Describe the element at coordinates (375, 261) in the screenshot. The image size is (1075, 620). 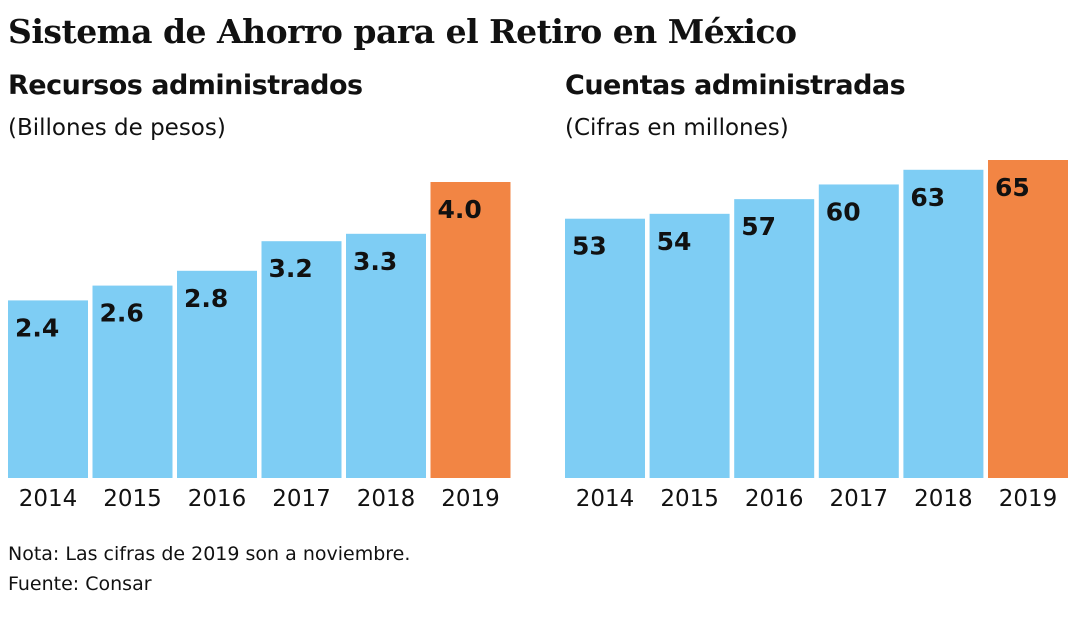
I see `value-label: 3.3` at that location.